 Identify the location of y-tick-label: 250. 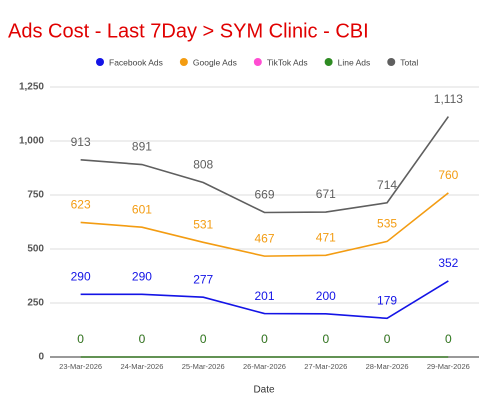
(35, 303).